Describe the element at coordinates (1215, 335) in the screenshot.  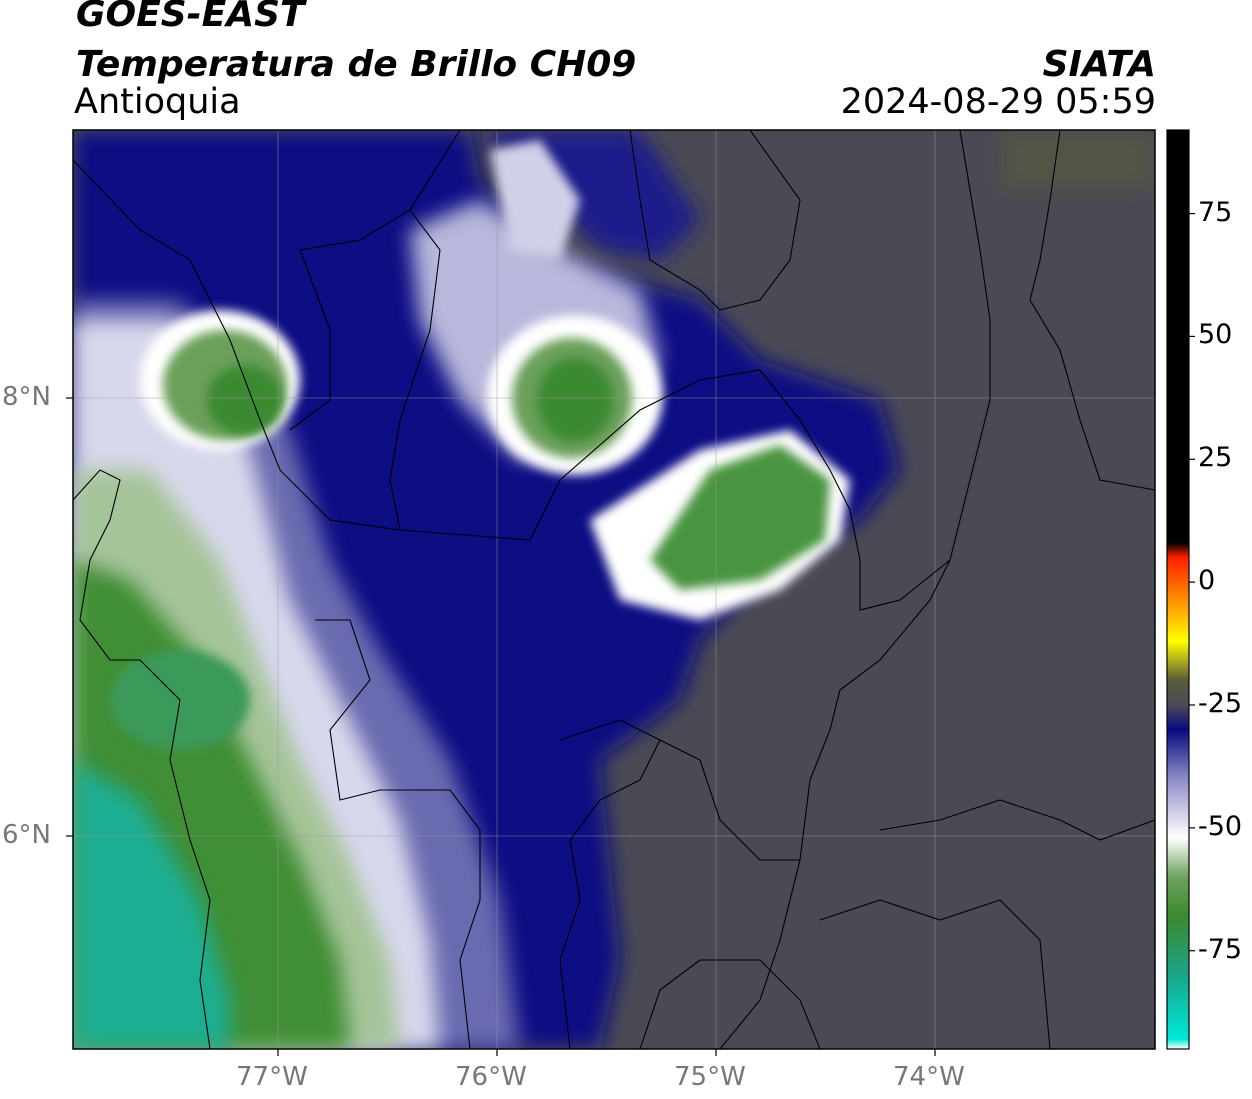
I see `colorbar-tick-label: 50` at that location.